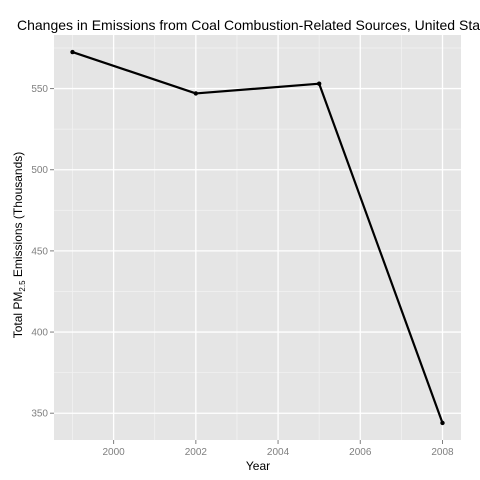 The image size is (480, 480). I want to click on y-tick-label: 500, so click(39, 170).